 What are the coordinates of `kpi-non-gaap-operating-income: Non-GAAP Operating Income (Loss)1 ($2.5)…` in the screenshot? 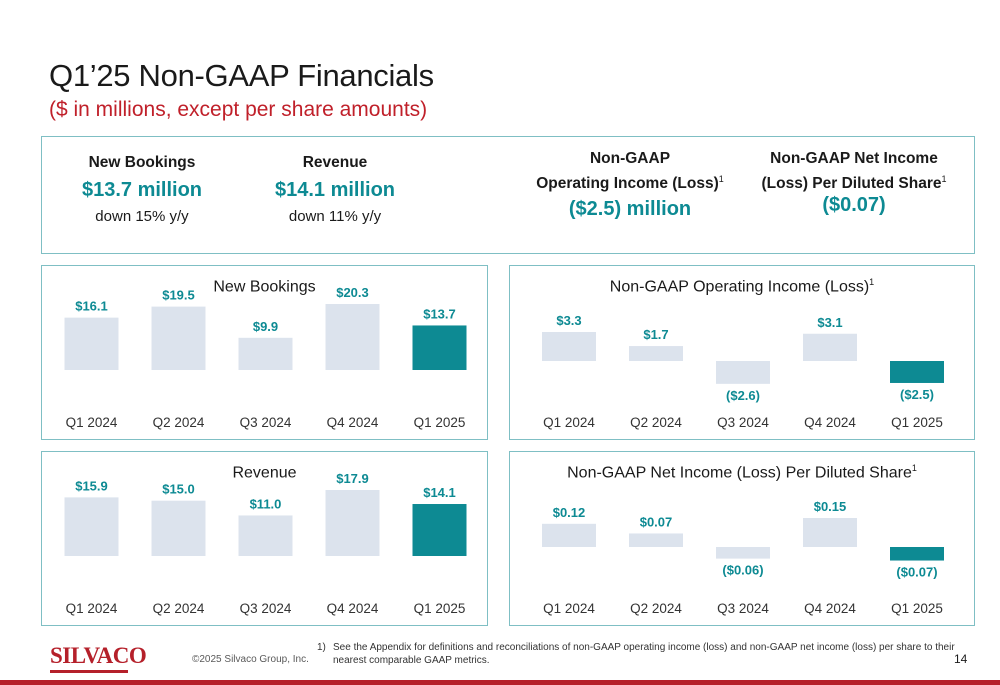 It's located at (630, 184).